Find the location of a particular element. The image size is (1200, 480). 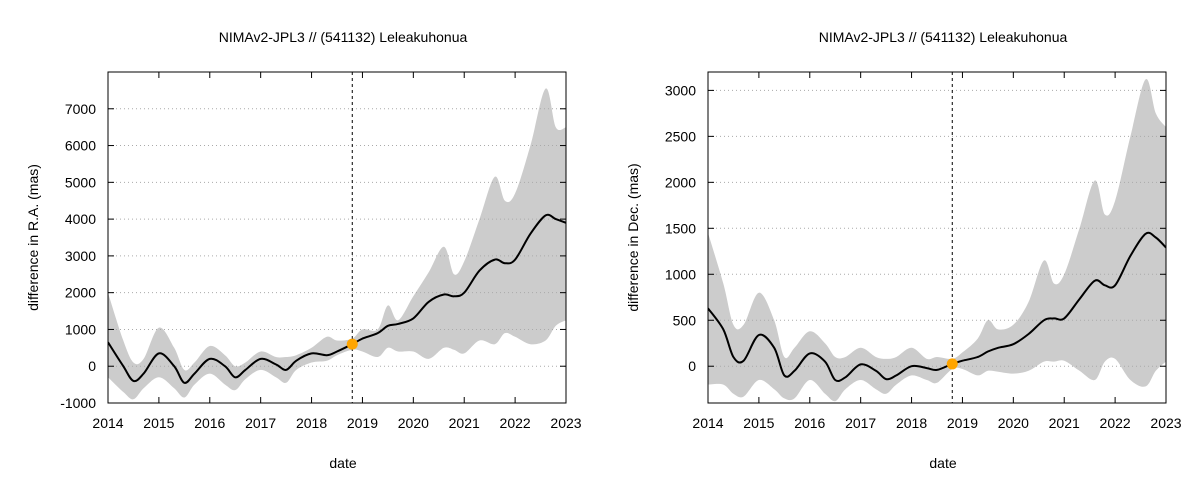

y-tick-label: 5000 is located at coordinates (80, 182).